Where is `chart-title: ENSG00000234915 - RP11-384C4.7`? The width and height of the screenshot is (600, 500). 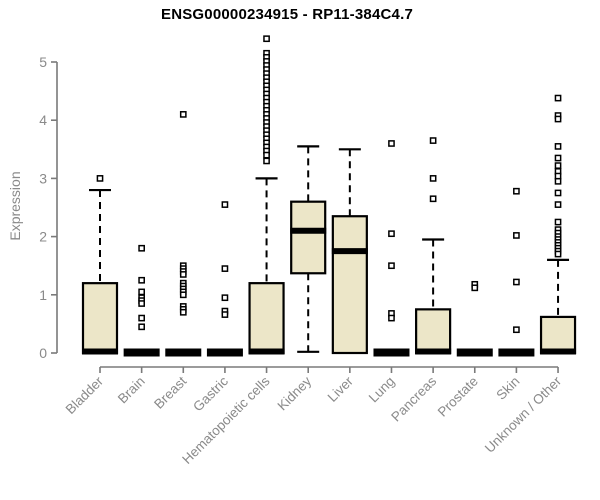 chart-title: ENSG00000234915 - RP11-384C4.7 is located at coordinates (286, 14).